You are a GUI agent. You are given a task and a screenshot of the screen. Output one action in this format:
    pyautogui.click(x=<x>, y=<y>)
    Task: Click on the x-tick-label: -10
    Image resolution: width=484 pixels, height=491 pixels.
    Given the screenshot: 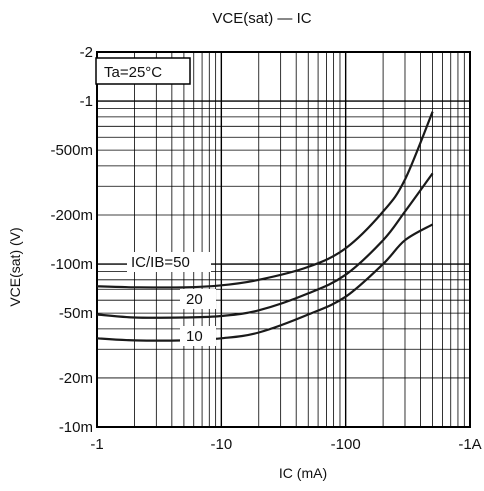 What is the action you would take?
    pyautogui.click(x=221, y=444)
    